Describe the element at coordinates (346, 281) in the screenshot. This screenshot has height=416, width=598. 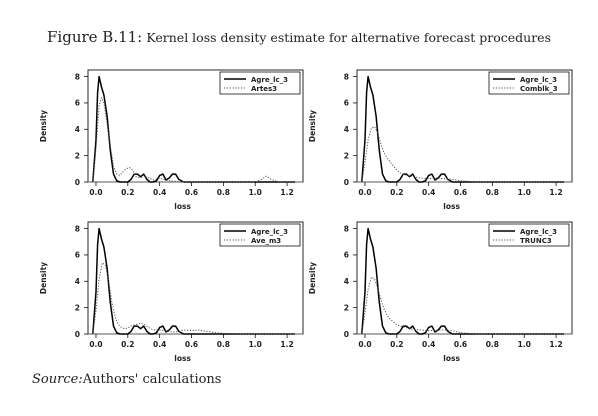
I see `panel-4-y-tick-label: 4` at that location.